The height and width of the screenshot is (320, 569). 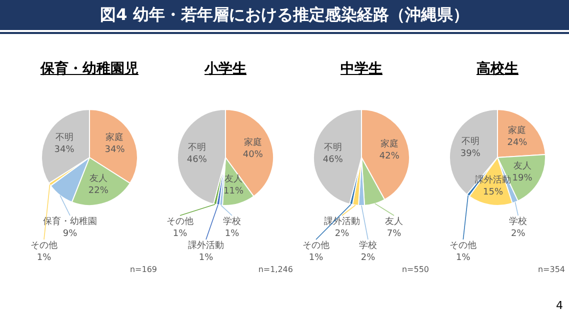 What do you see at coordinates (470, 154) in the screenshot?
I see `data-label: 39%` at bounding box center [470, 154].